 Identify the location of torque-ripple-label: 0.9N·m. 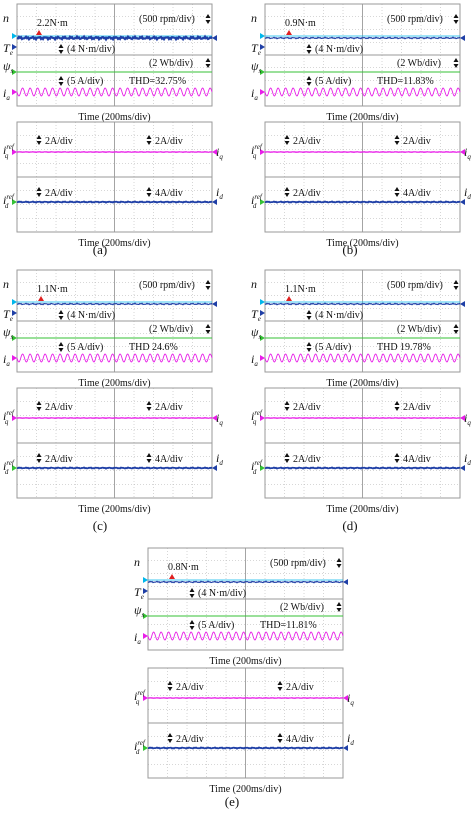
(300, 23).